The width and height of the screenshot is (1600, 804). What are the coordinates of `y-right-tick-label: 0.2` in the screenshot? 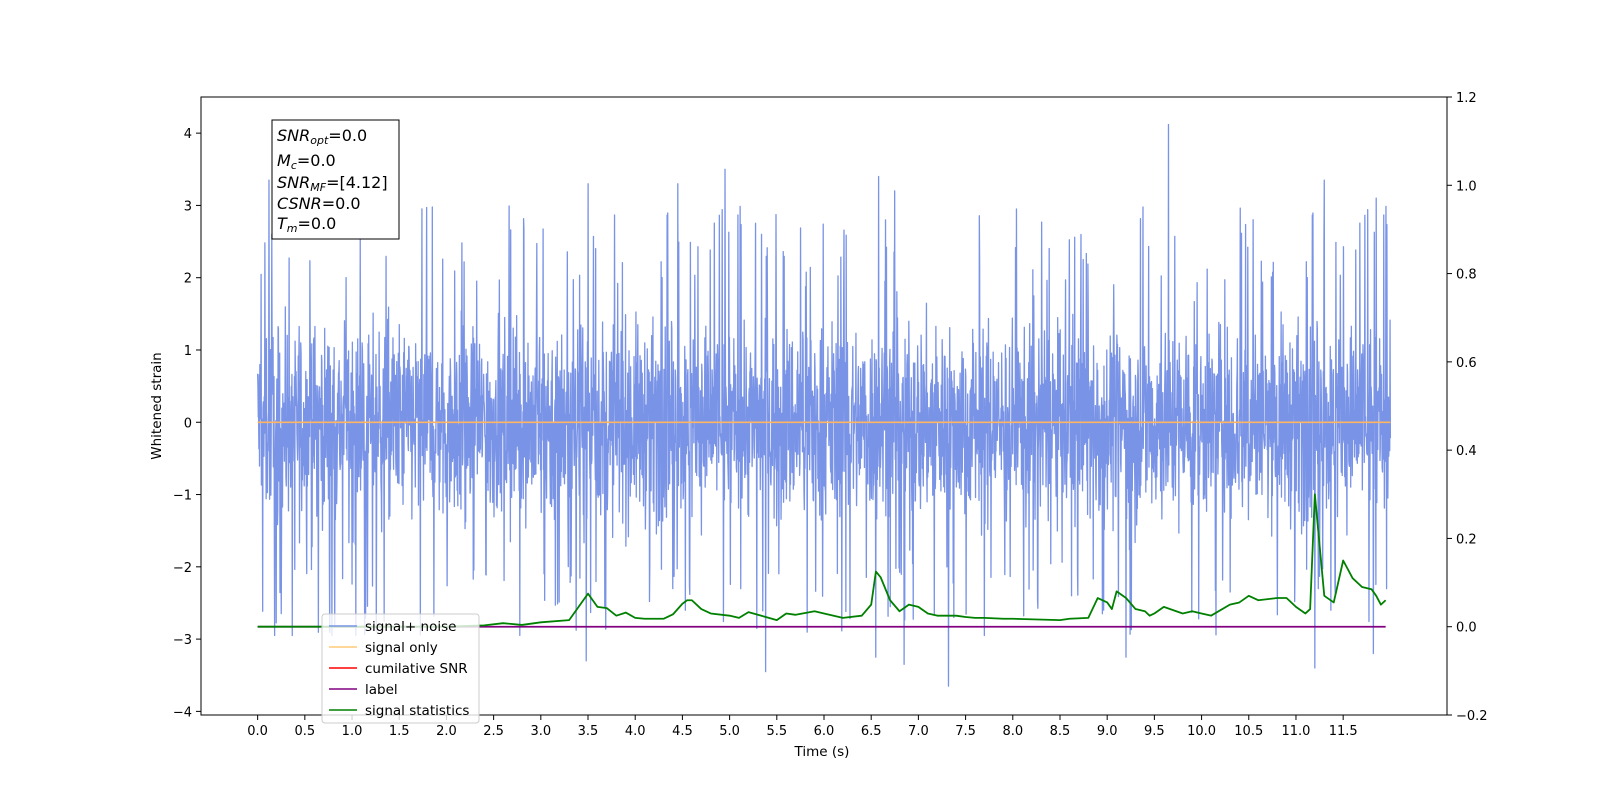 It's located at (1466, 539).